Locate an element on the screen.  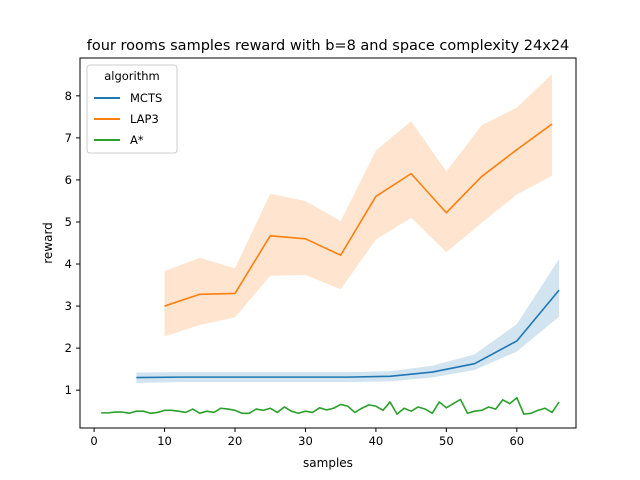
x-axis: 0 10 20 30 40 50 60 is located at coordinates (307, 438).